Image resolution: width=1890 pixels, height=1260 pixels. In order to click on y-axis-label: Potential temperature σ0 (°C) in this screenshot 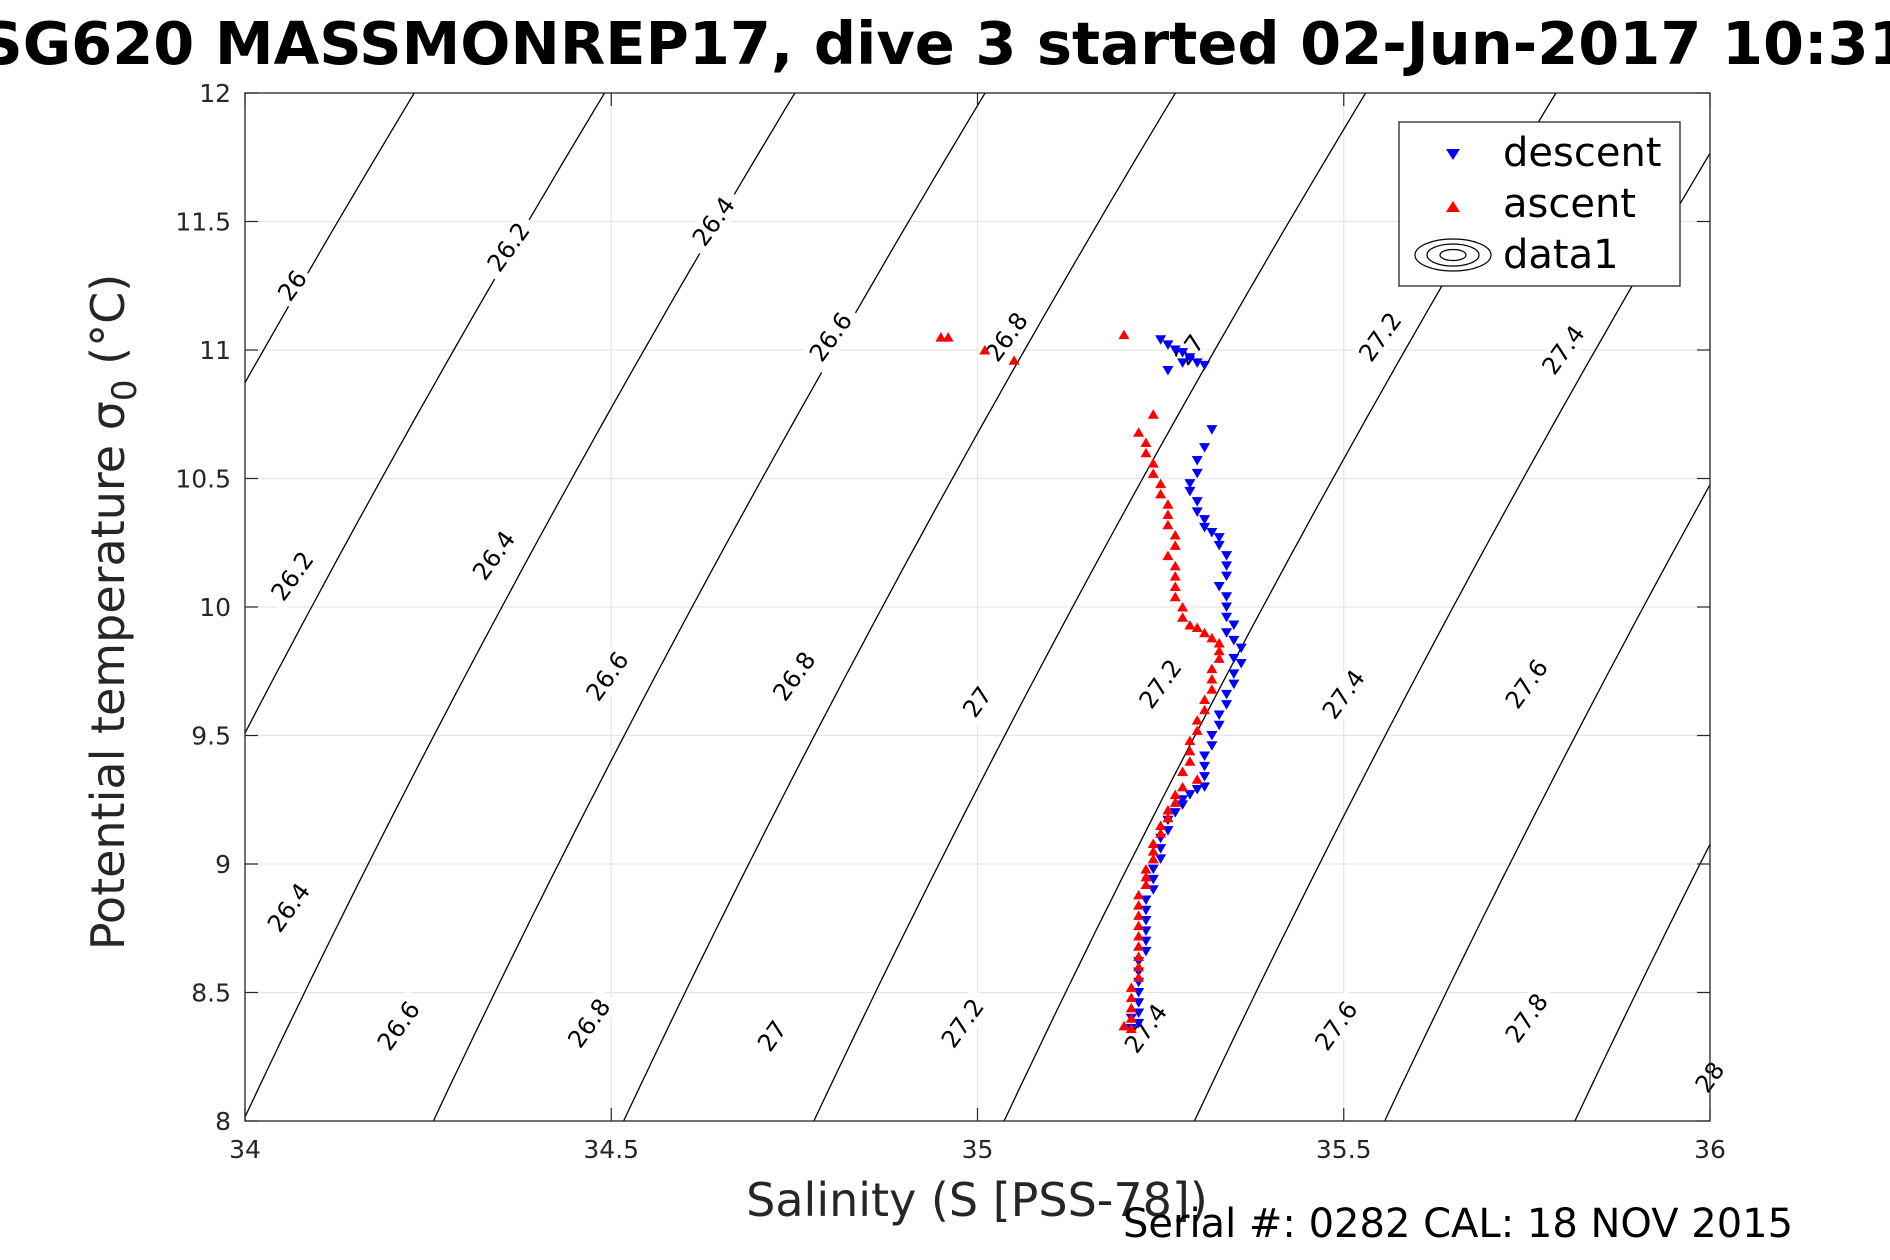, I will do `click(113, 612)`.